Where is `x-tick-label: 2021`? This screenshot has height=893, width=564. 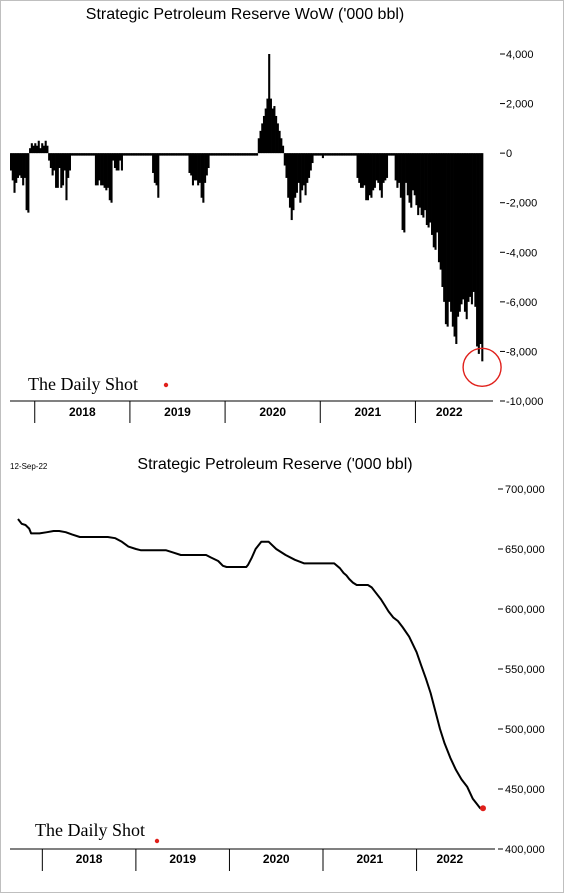 x-tick-label: 2021 is located at coordinates (367, 412).